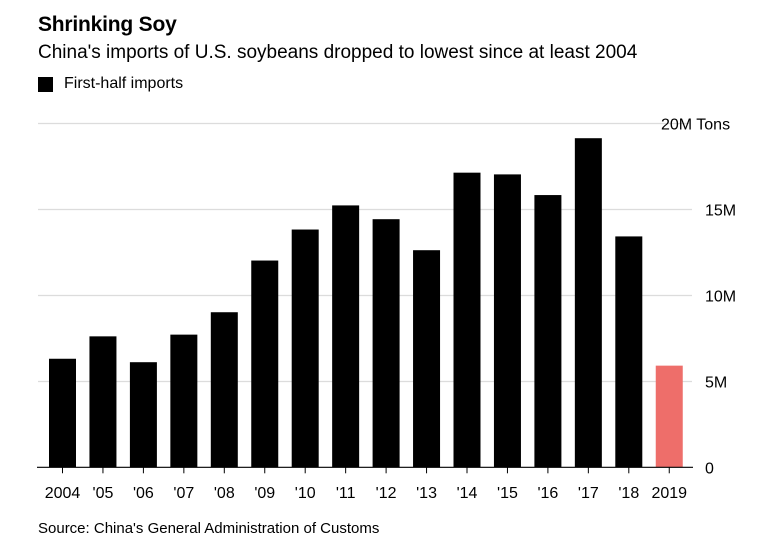  Describe the element at coordinates (426, 493) in the screenshot. I see `x-tick-label: '13` at that location.